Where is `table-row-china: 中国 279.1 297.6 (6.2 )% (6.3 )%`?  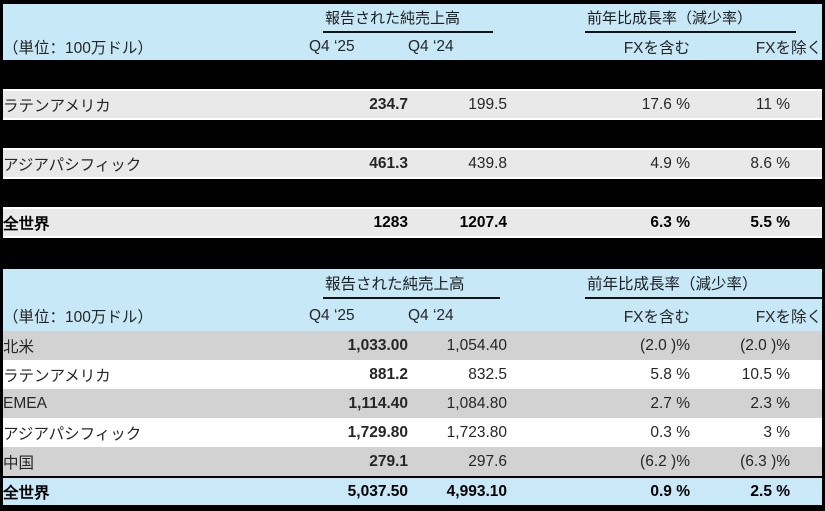 table-row-china: 中国 279.1 297.6 (6.2 )% (6.3 )% is located at coordinates (413, 461).